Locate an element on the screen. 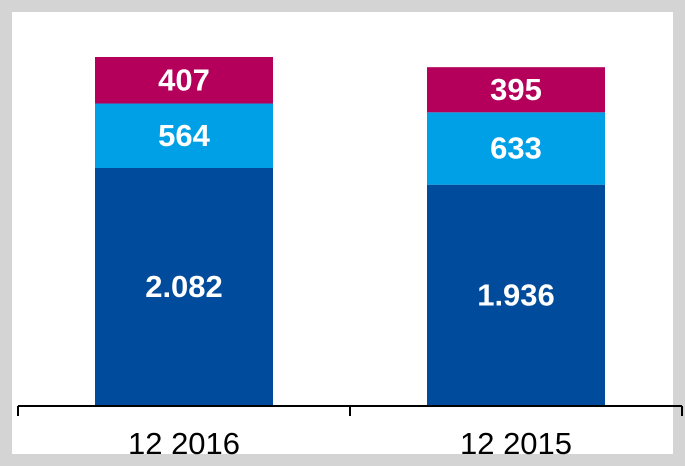 The width and height of the screenshot is (685, 466). value-label: 633 is located at coordinates (516, 148).